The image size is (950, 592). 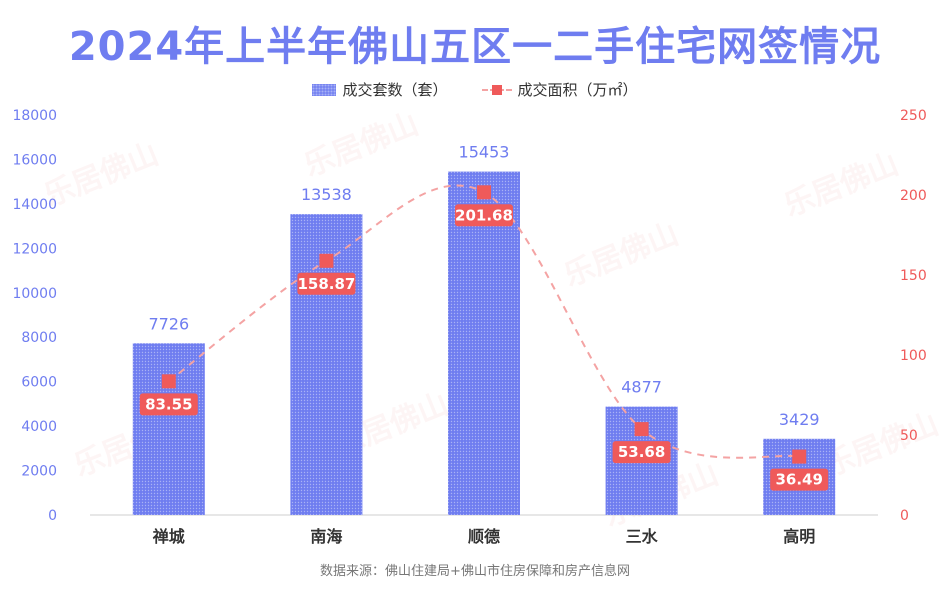 What do you see at coordinates (909, 436) in the screenshot?
I see `y-right-tick-label: 50` at bounding box center [909, 436].